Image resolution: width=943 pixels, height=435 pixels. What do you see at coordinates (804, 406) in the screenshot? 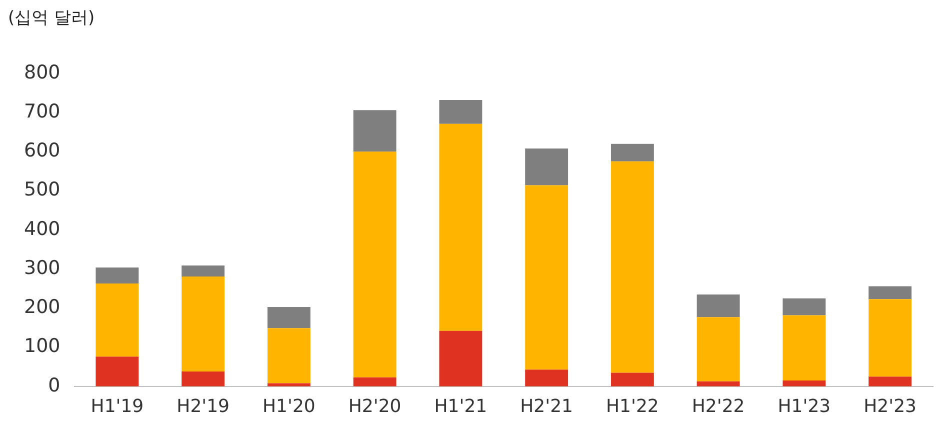
I see `x-tick-label: H1'23` at bounding box center [804, 406].